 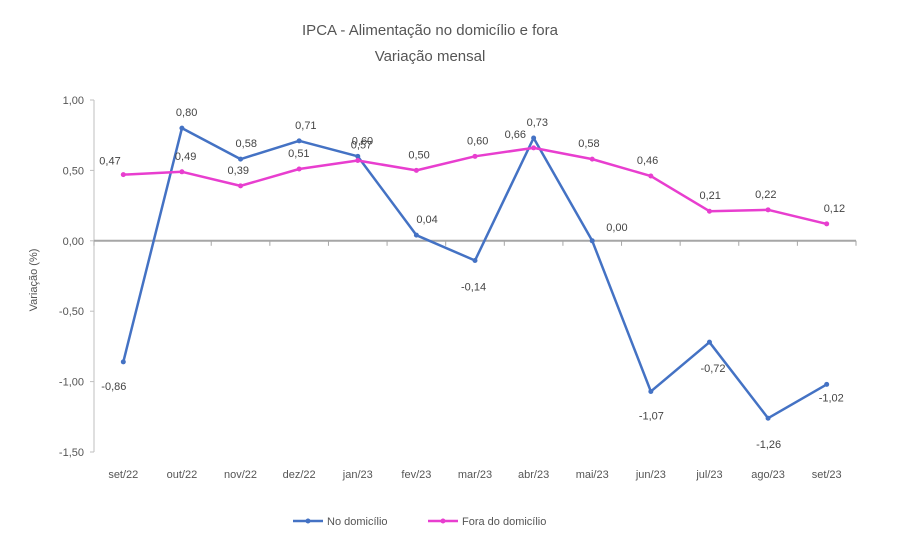 I want to click on data-label: 0,04, so click(x=426, y=220).